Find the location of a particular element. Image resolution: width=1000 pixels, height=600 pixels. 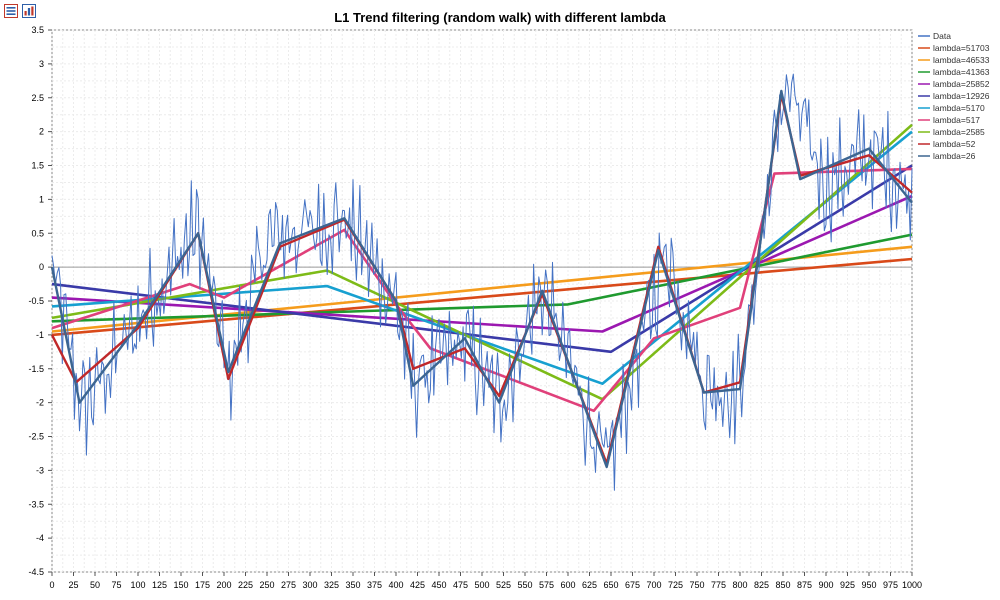

x-tick-label: 900 is located at coordinates (825, 585).